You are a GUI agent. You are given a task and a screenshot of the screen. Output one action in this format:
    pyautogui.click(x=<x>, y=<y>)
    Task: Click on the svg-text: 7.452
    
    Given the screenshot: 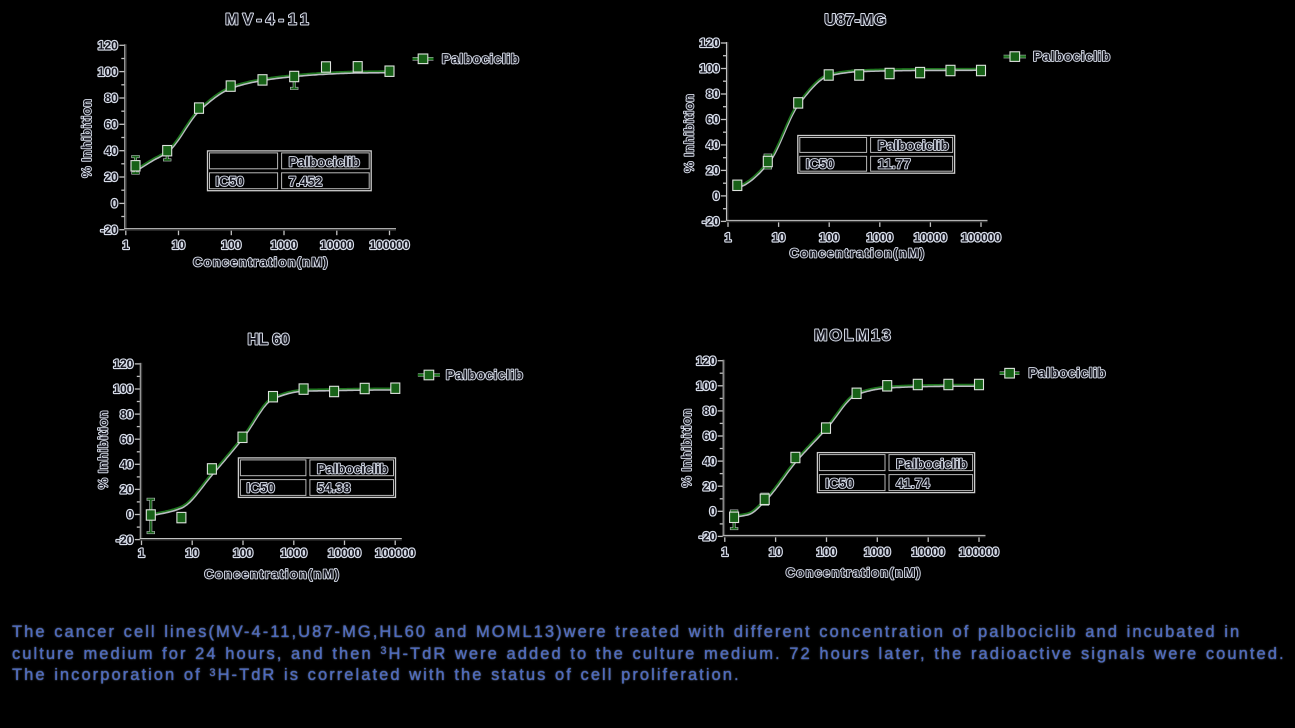 What is the action you would take?
    pyautogui.click(x=306, y=181)
    